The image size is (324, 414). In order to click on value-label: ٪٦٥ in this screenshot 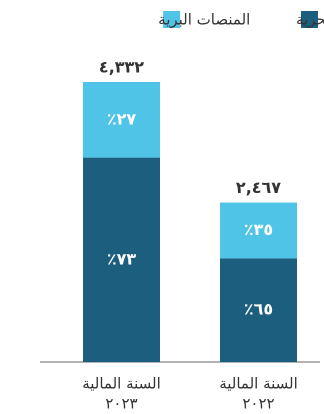, I will do `click(258, 309)`.